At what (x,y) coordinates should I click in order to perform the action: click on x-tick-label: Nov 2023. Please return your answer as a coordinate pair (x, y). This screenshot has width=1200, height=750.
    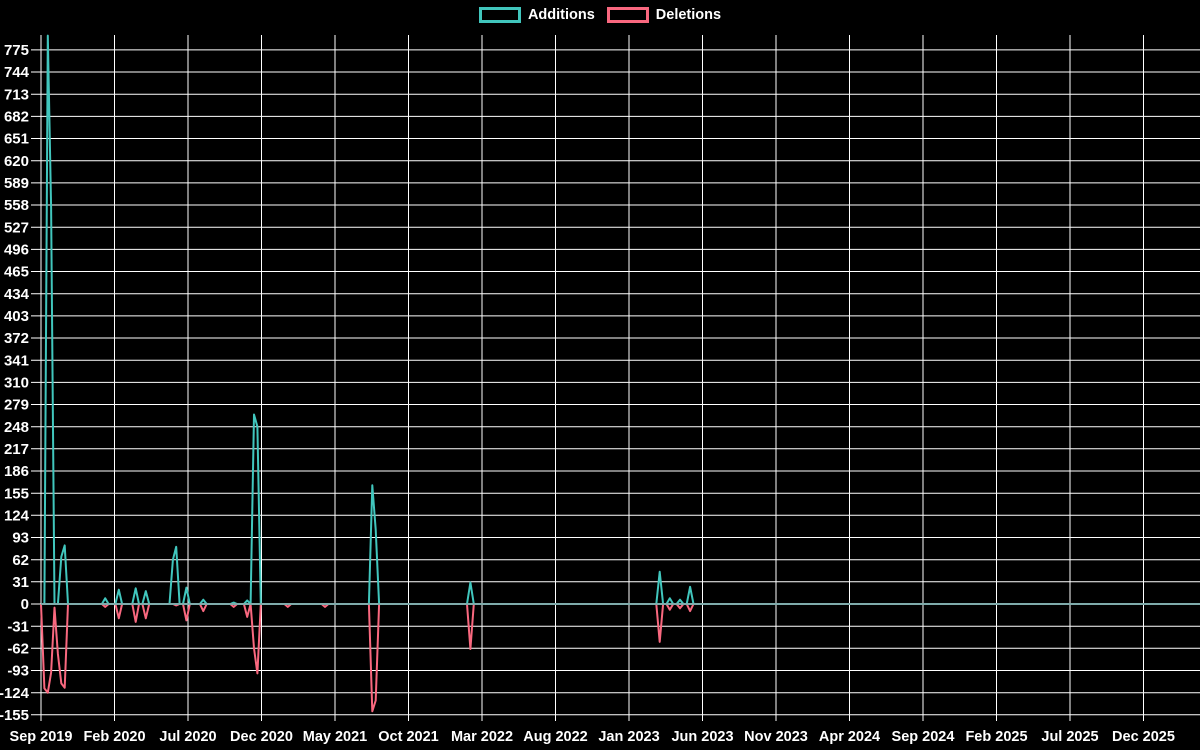
    Looking at the image, I should click on (776, 737).